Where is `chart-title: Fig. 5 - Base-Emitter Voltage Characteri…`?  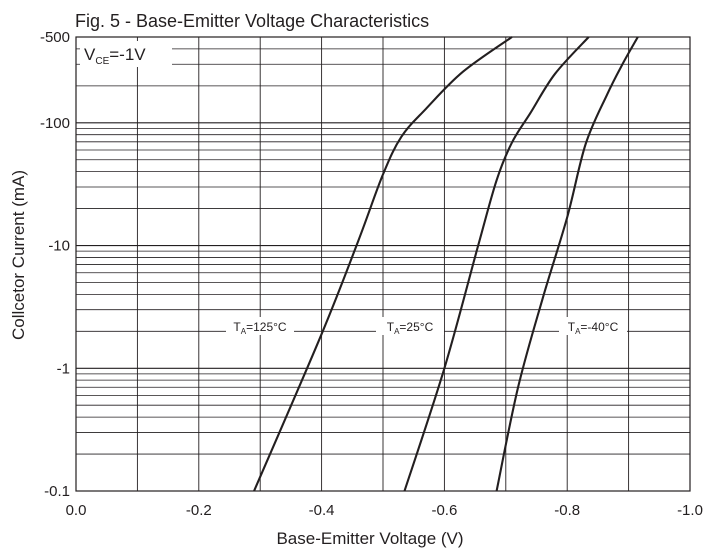
chart-title: Fig. 5 - Base-Emitter Voltage Characteri… is located at coordinates (252, 21).